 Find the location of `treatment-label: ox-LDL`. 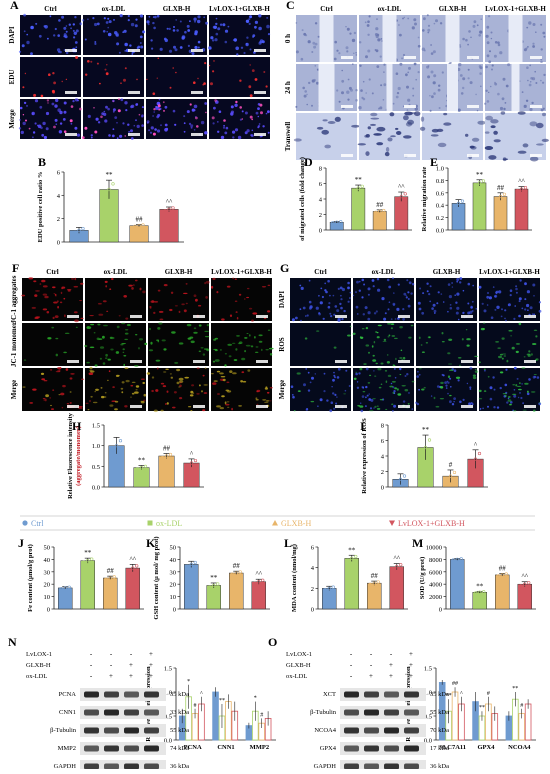

treatment-label: ox-LDL is located at coordinates (296, 676).